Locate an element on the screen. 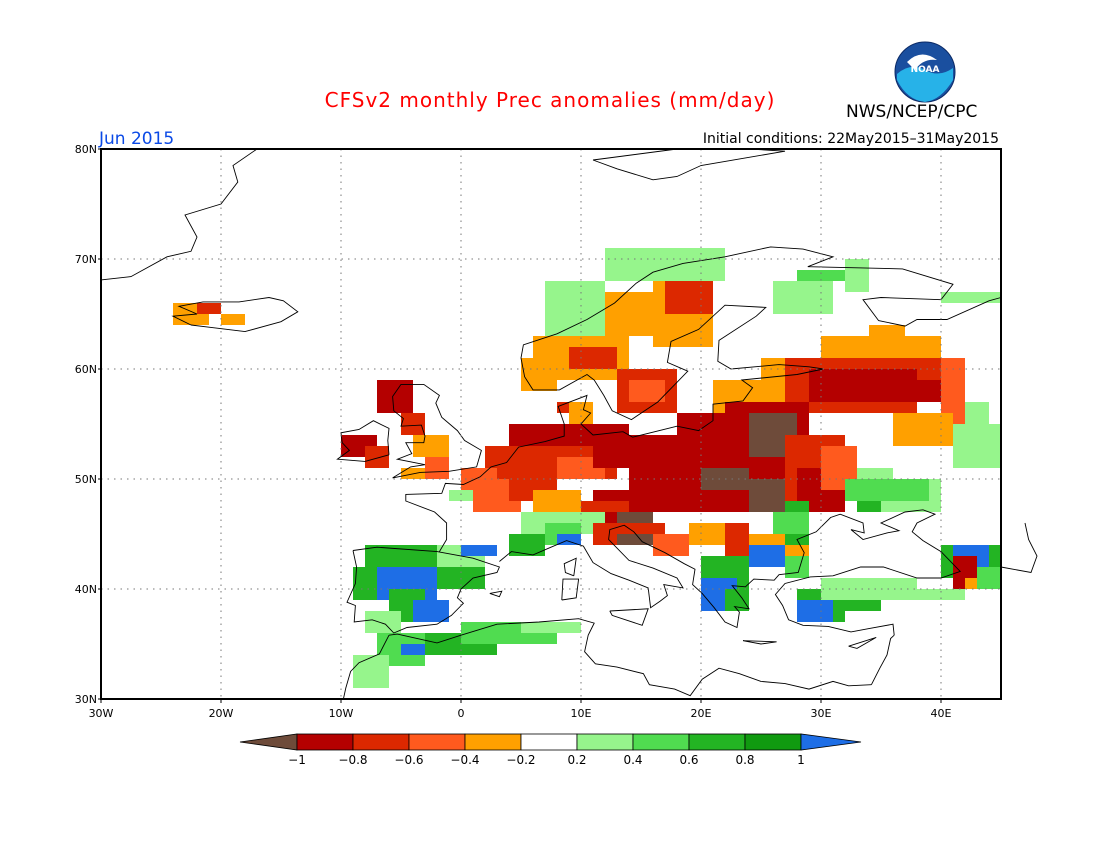  colorbar-label: −0.4 is located at coordinates (464, 760).